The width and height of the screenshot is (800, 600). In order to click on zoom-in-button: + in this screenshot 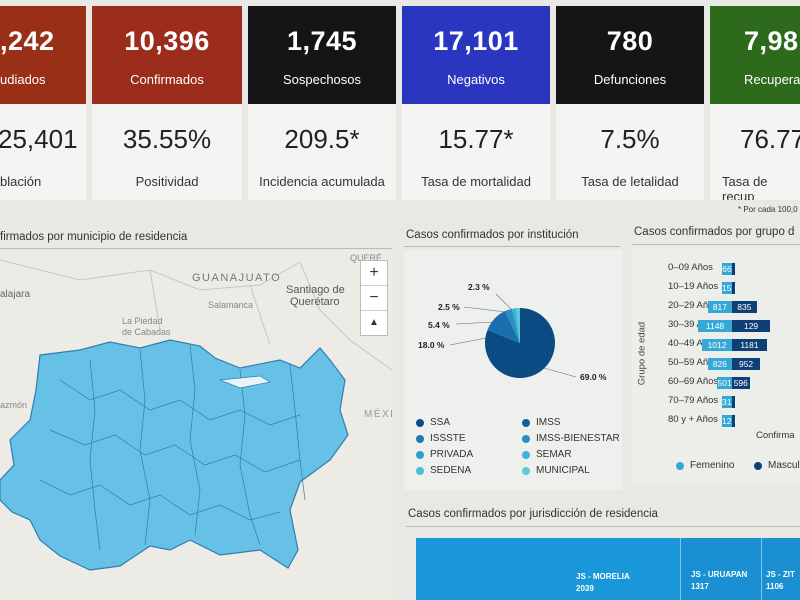, I will do `click(374, 273)`.